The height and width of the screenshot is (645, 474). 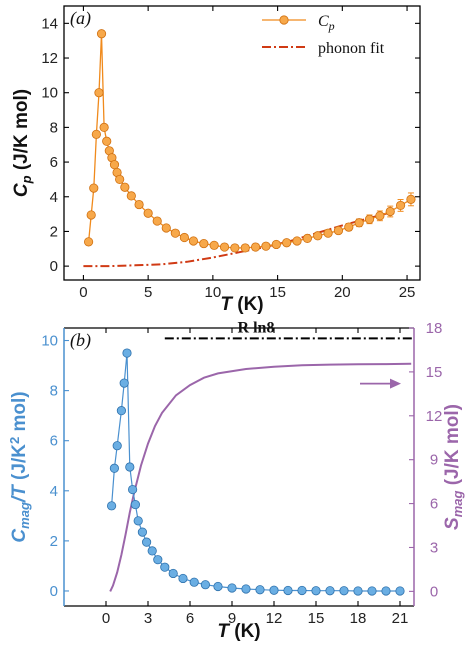 I want to click on left-y-tick-label: 4, so click(x=54, y=491).